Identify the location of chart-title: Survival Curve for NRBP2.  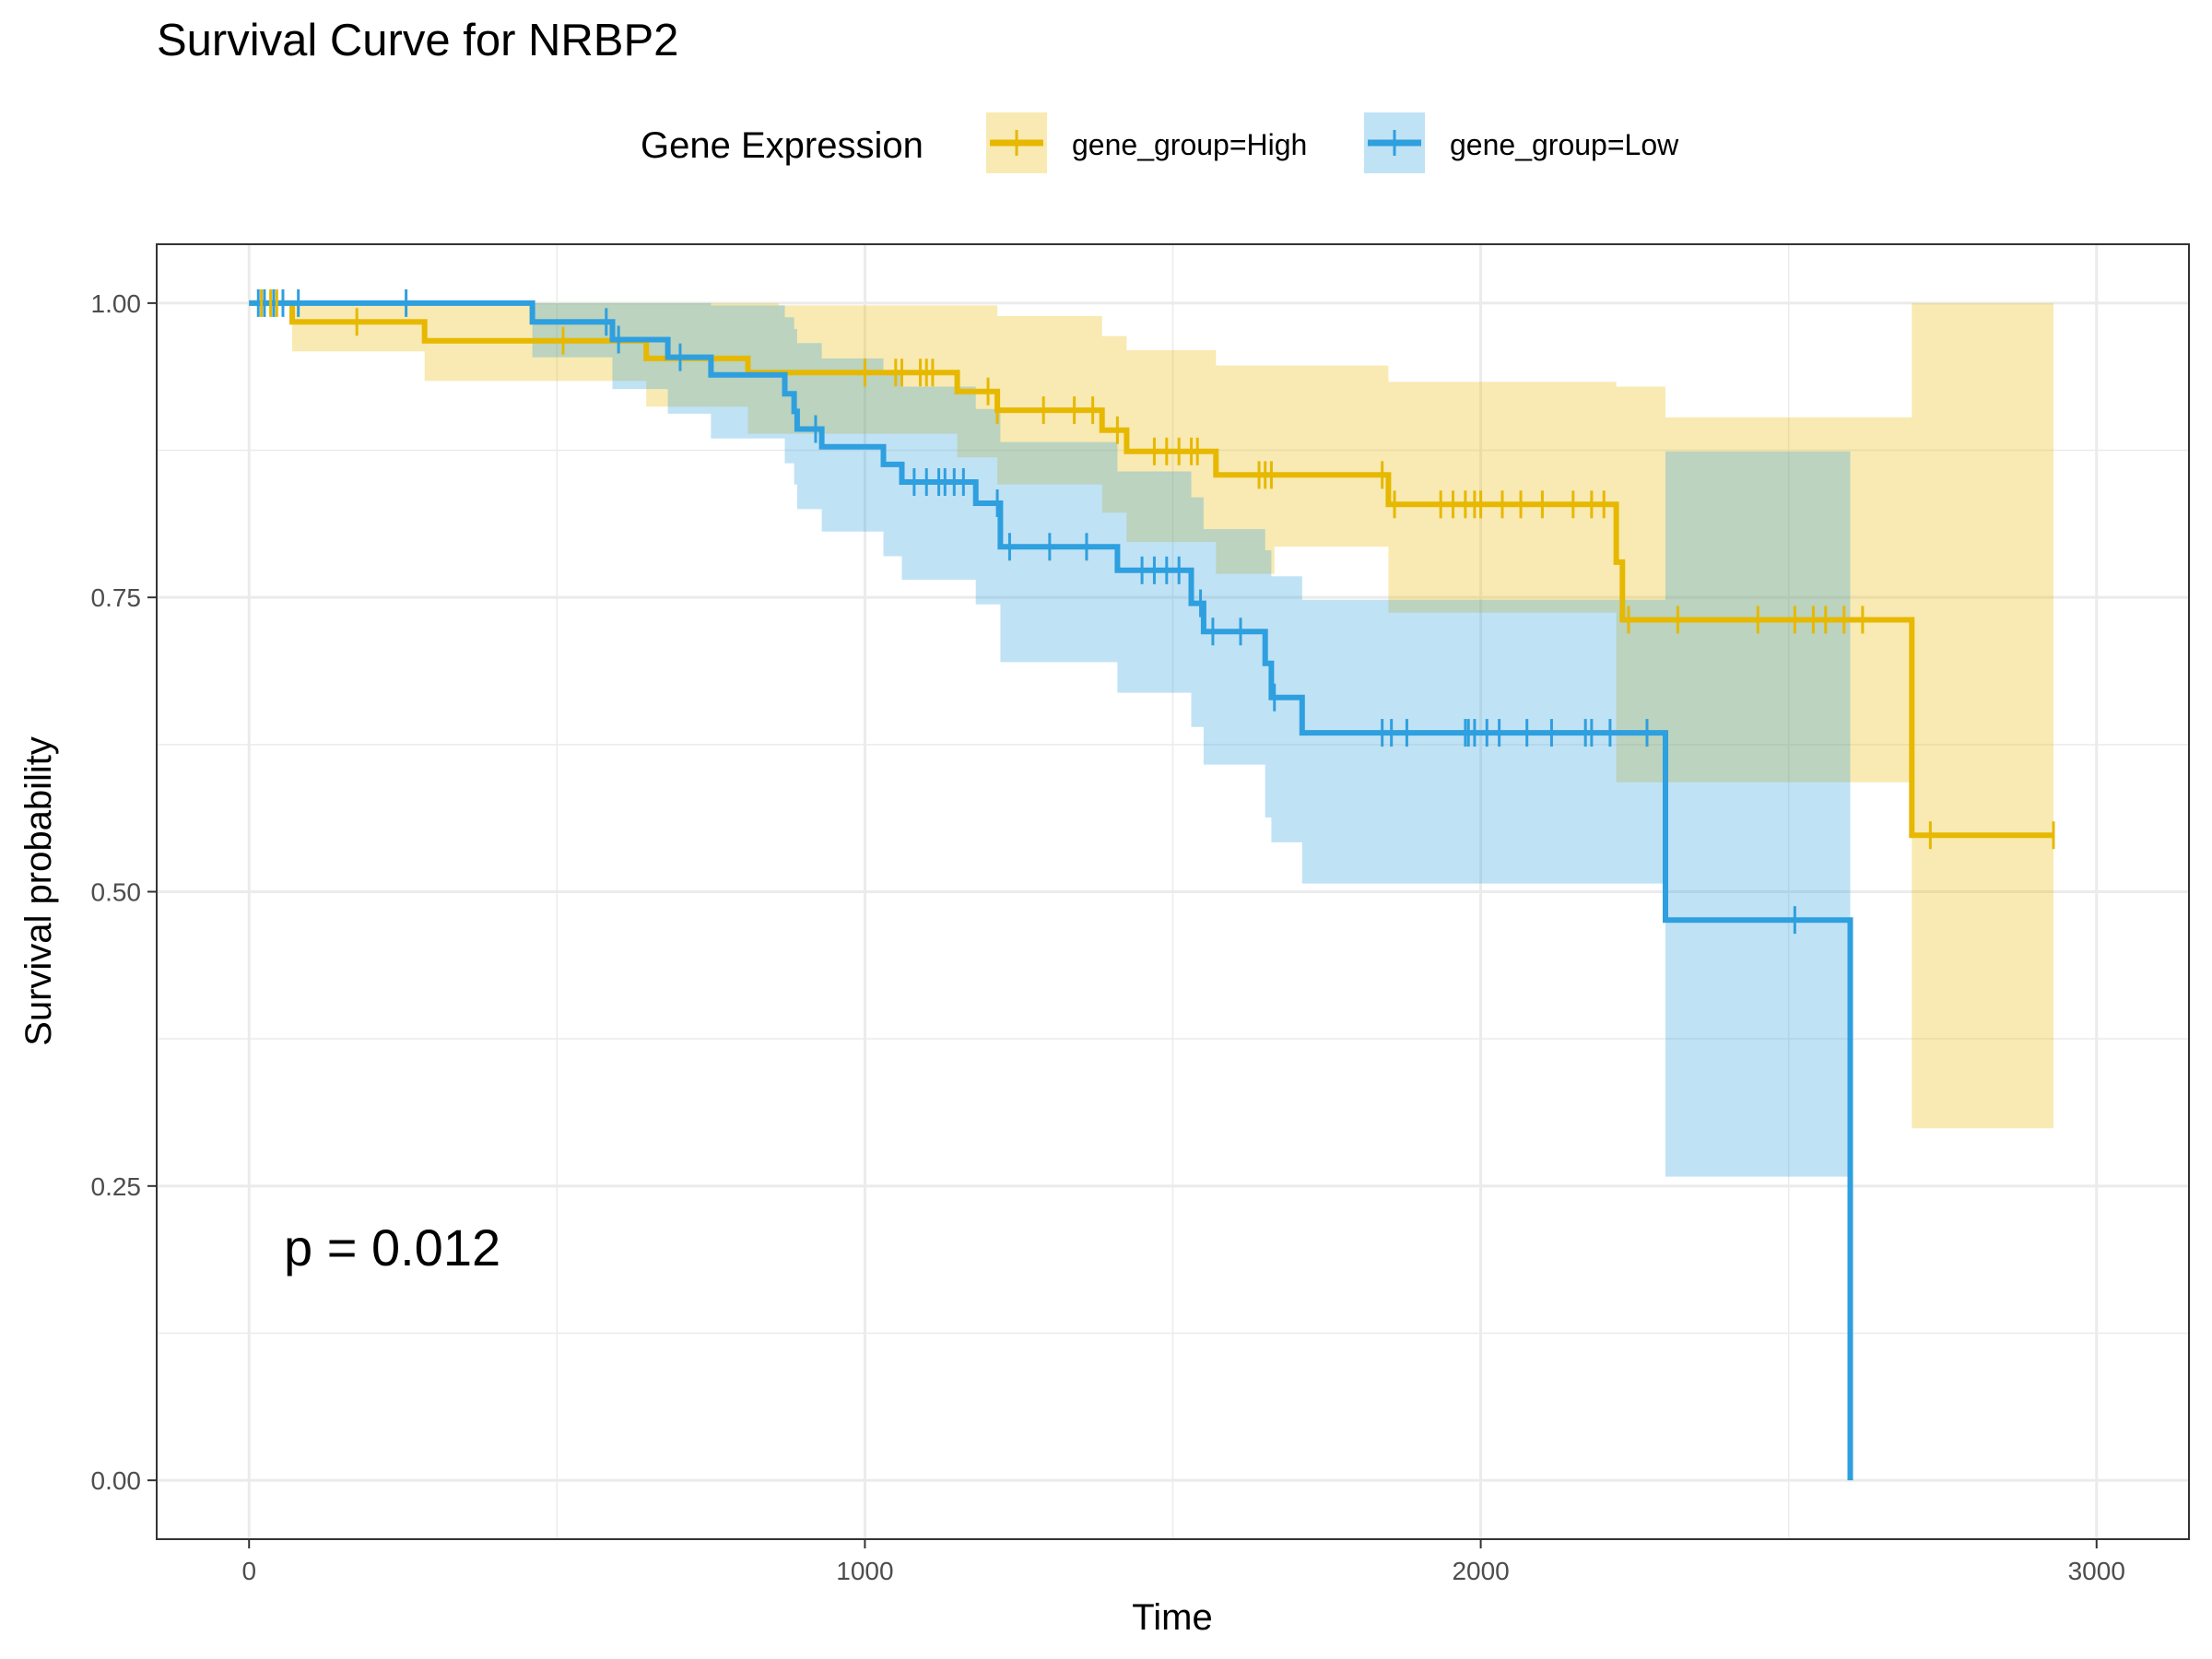
(417, 40).